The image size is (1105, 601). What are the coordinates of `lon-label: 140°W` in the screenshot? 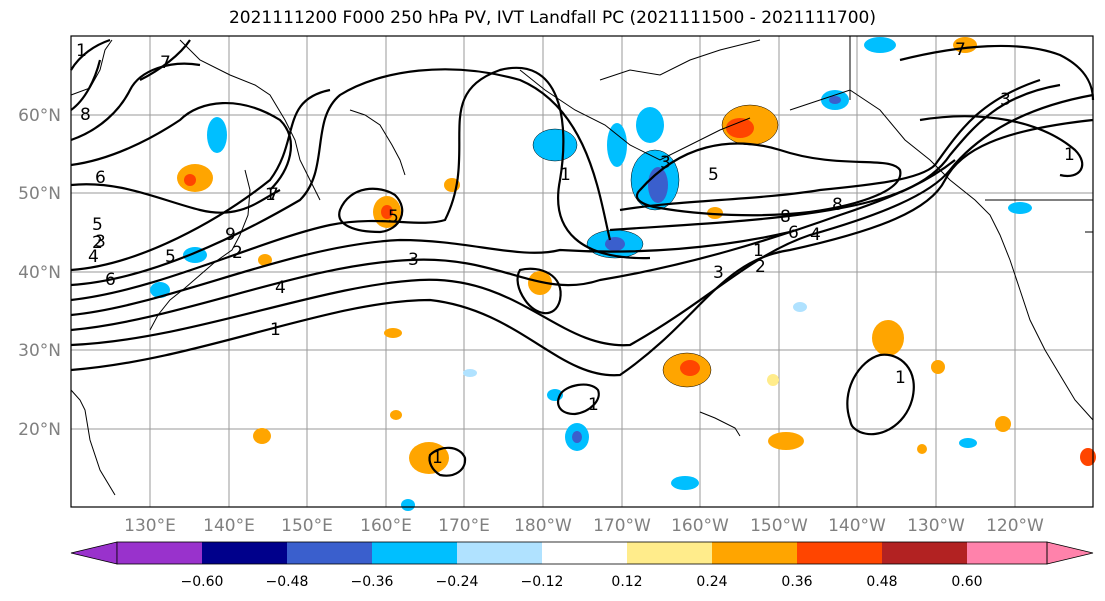 It's located at (857, 526).